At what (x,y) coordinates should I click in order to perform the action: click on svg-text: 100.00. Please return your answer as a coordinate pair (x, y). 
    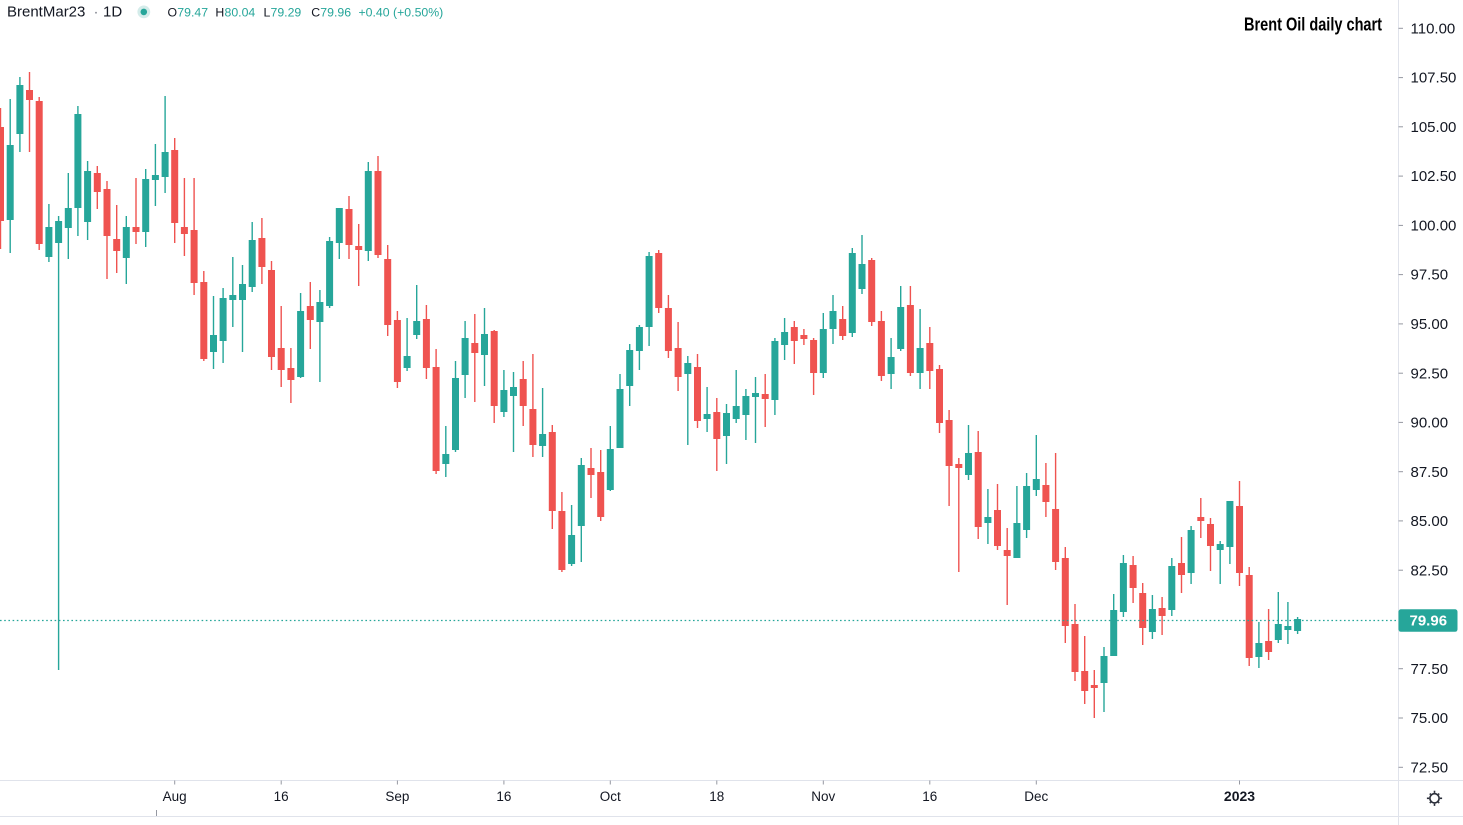
    Looking at the image, I should click on (1434, 226).